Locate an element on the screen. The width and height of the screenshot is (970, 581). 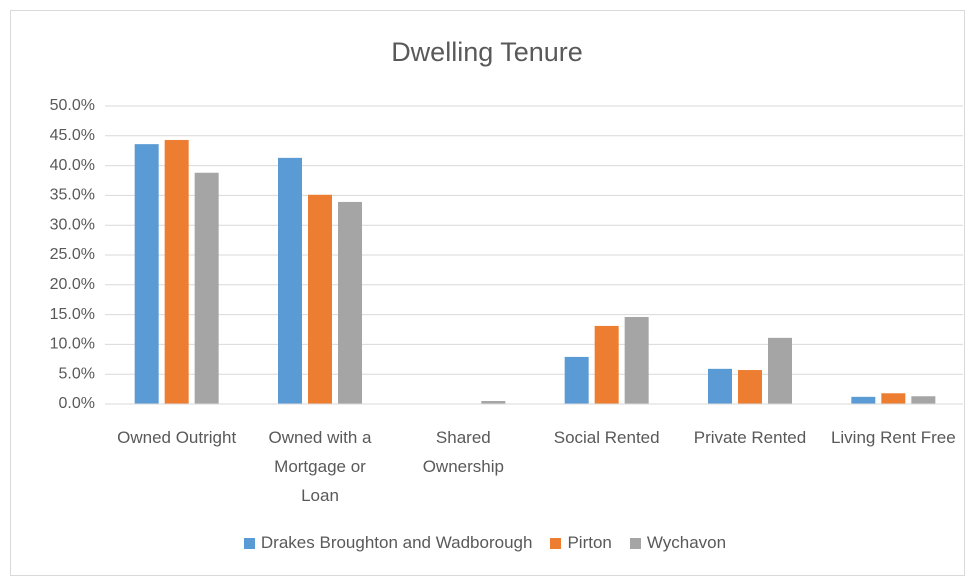
y-tick-label: 45.0% is located at coordinates (72, 135).